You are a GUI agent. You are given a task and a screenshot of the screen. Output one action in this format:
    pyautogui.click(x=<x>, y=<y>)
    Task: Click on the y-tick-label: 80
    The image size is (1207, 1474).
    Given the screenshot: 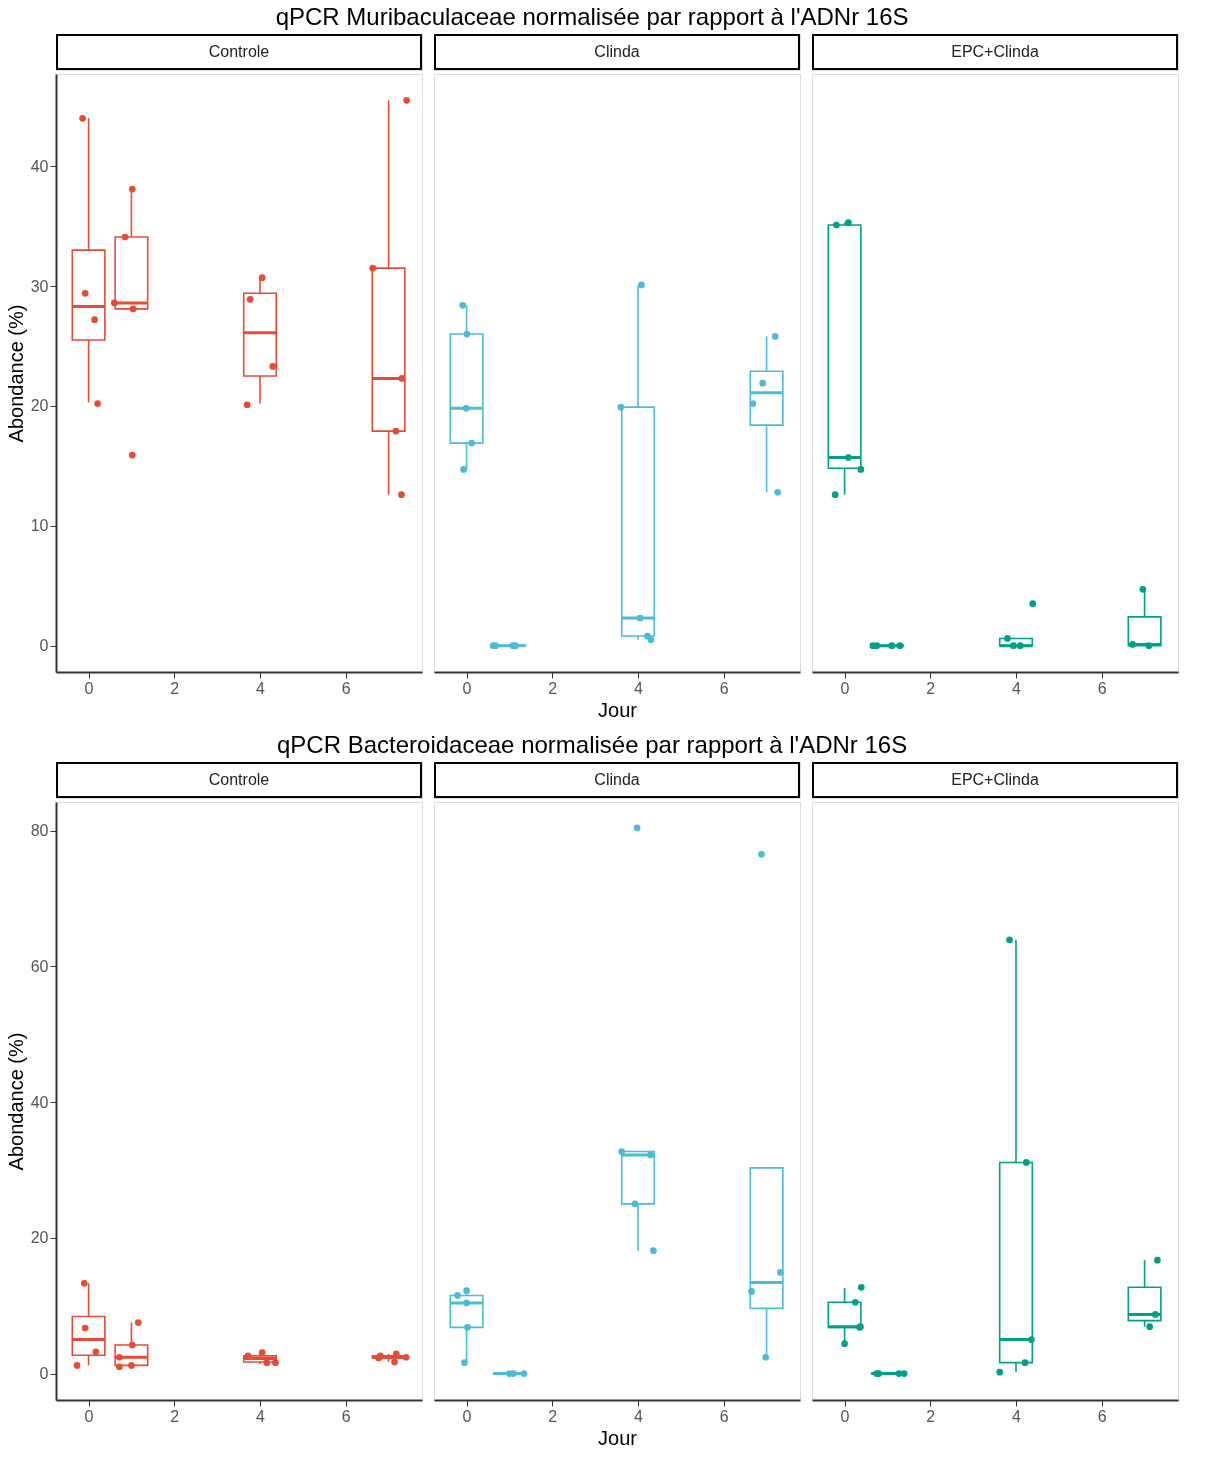 What is the action you would take?
    pyautogui.click(x=39, y=831)
    